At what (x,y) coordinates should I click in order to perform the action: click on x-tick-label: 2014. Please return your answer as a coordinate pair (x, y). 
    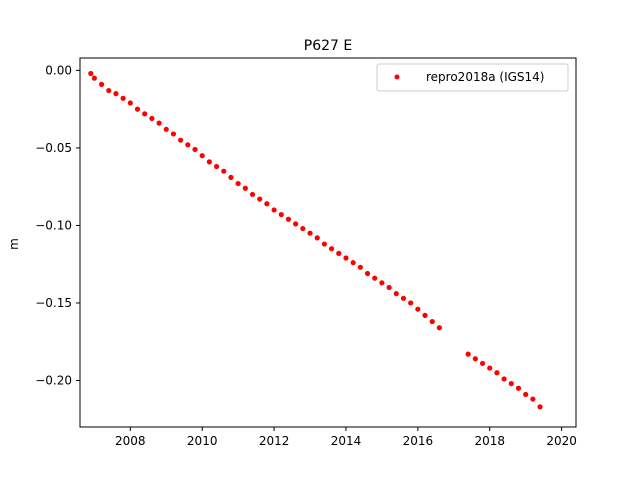
    Looking at the image, I should click on (346, 441).